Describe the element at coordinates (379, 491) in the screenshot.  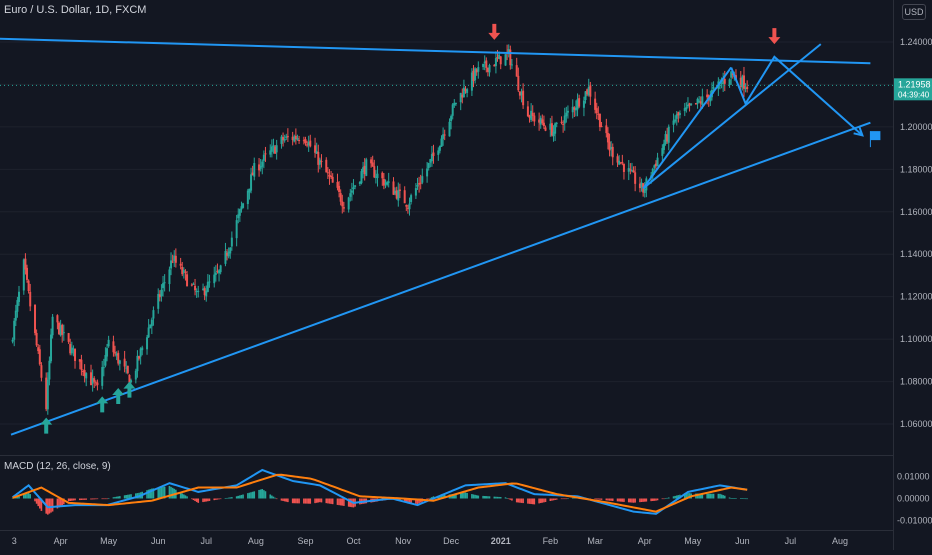
I see `macd-group` at that location.